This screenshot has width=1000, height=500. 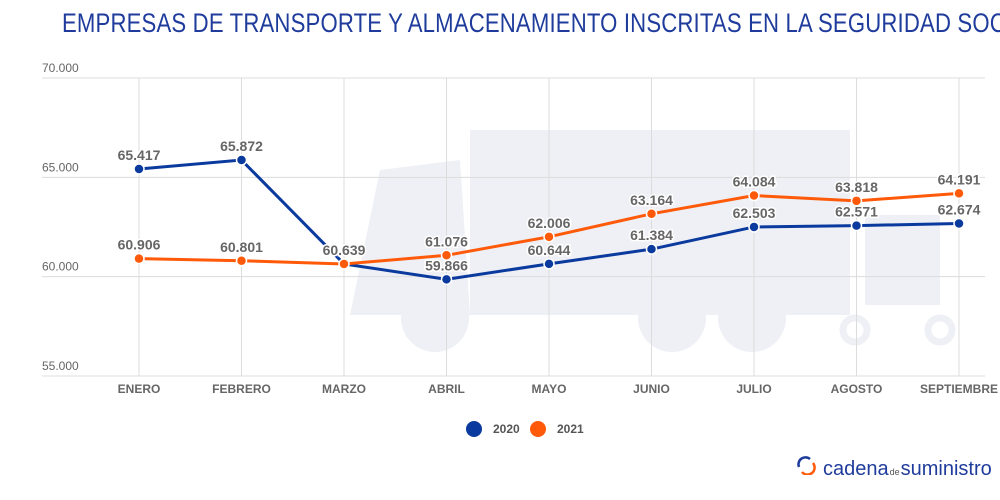 What do you see at coordinates (856, 469) in the screenshot?
I see `logo-text-1: cadena` at bounding box center [856, 469].